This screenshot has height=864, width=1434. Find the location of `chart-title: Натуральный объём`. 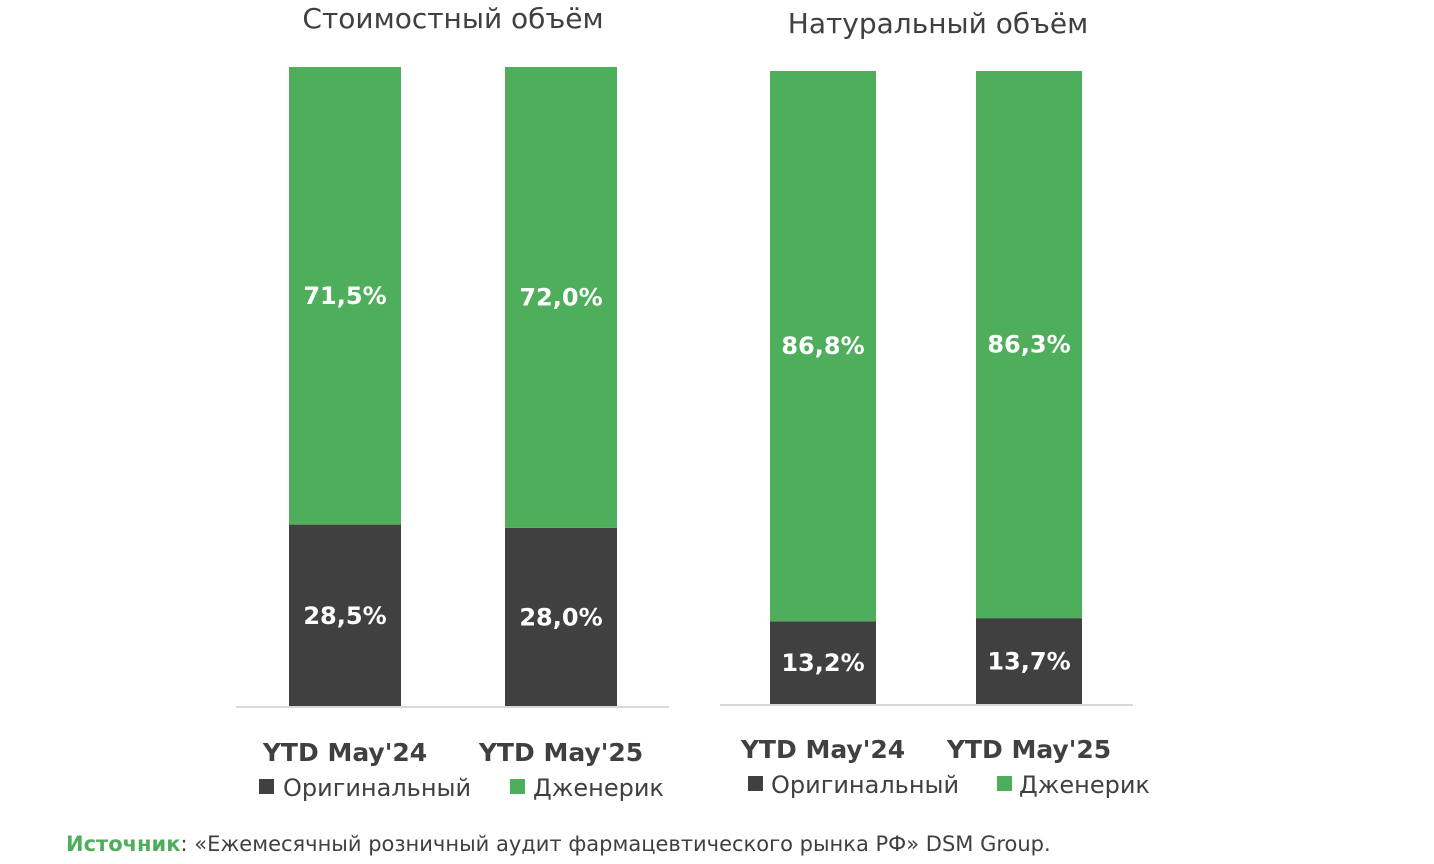

chart-title: Натуральный объём is located at coordinates (938, 23).